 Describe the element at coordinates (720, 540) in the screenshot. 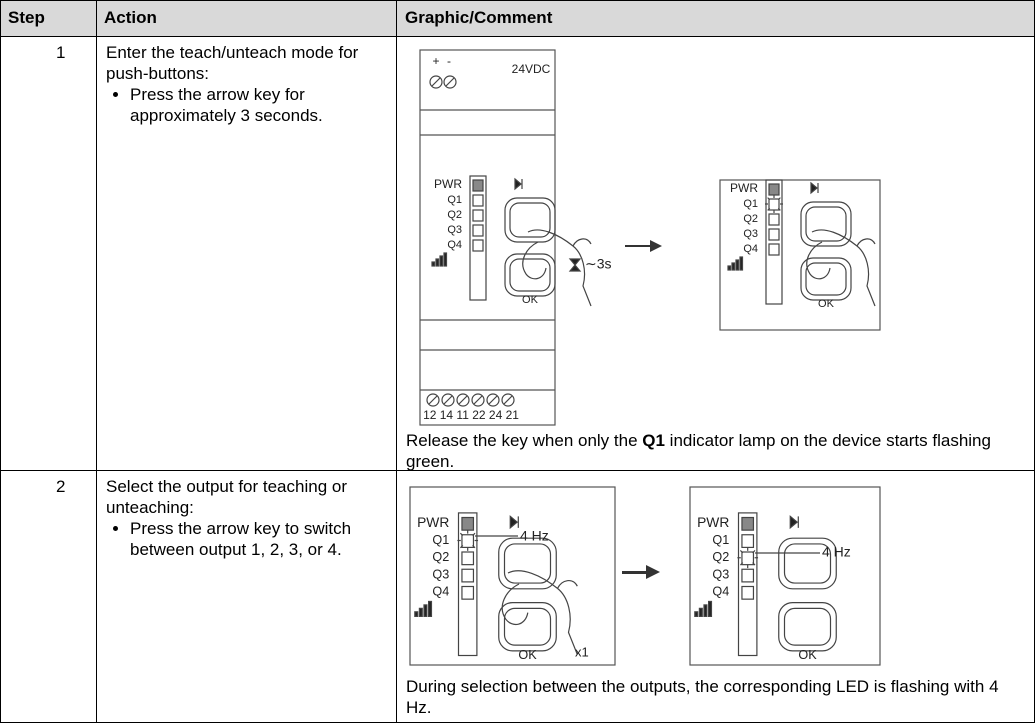

I see `device-label: Q1` at that location.